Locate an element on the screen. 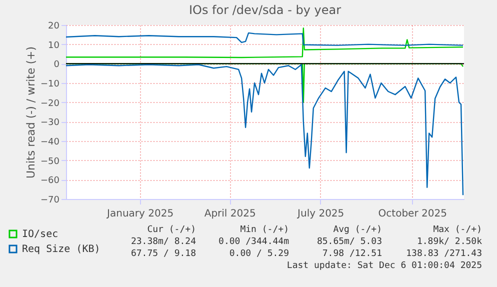 The height and width of the screenshot is (287, 497). text: 0.00 /344.44m is located at coordinates (253, 242).